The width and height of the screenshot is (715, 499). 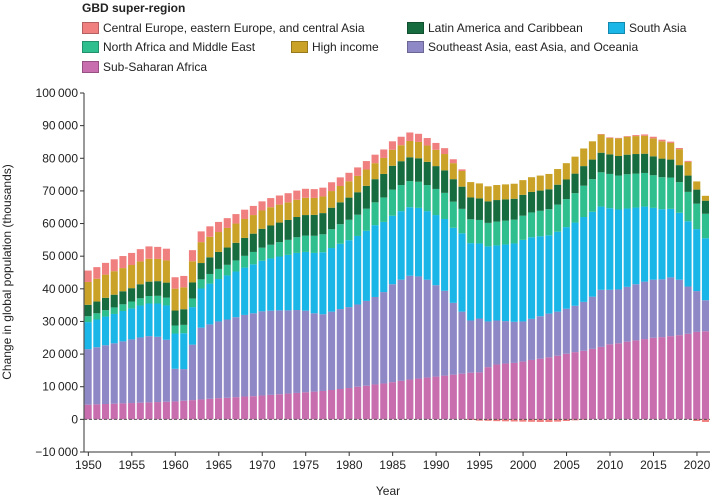 What do you see at coordinates (60, 126) in the screenshot?
I see `y-tick-label: 90 000` at bounding box center [60, 126].